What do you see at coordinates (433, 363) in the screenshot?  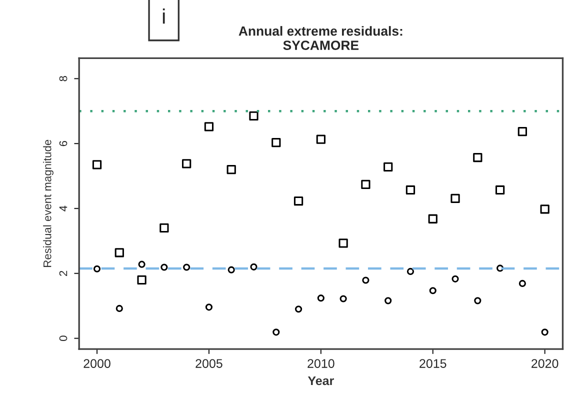 I see `x-tick-label: 2015` at bounding box center [433, 363].